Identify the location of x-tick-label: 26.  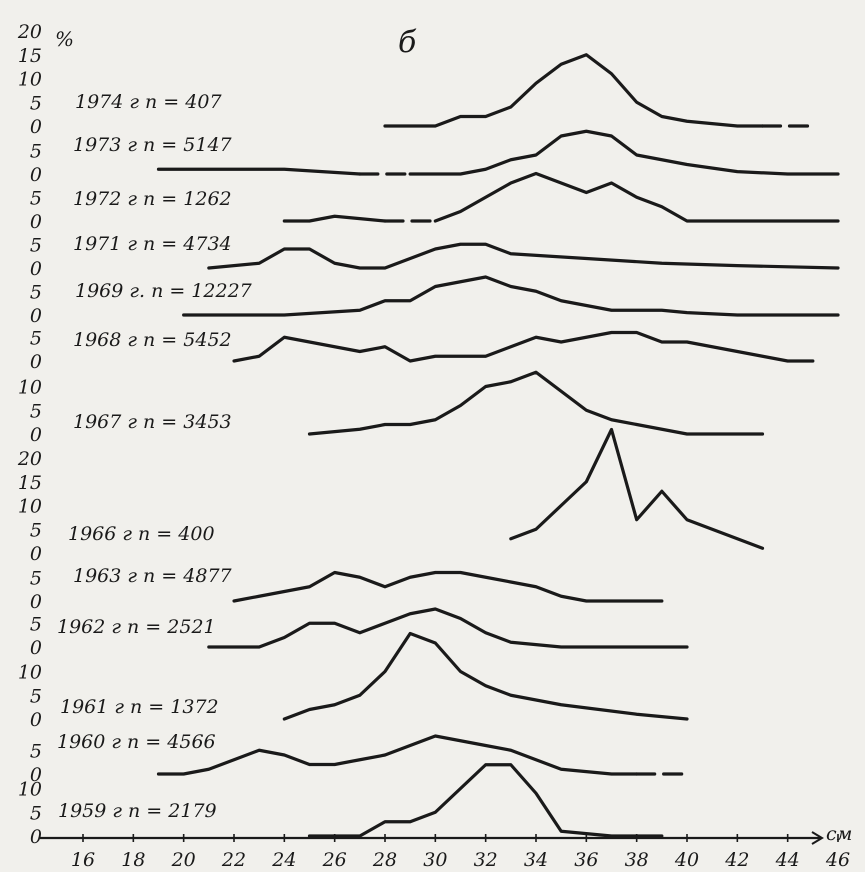
(334, 860).